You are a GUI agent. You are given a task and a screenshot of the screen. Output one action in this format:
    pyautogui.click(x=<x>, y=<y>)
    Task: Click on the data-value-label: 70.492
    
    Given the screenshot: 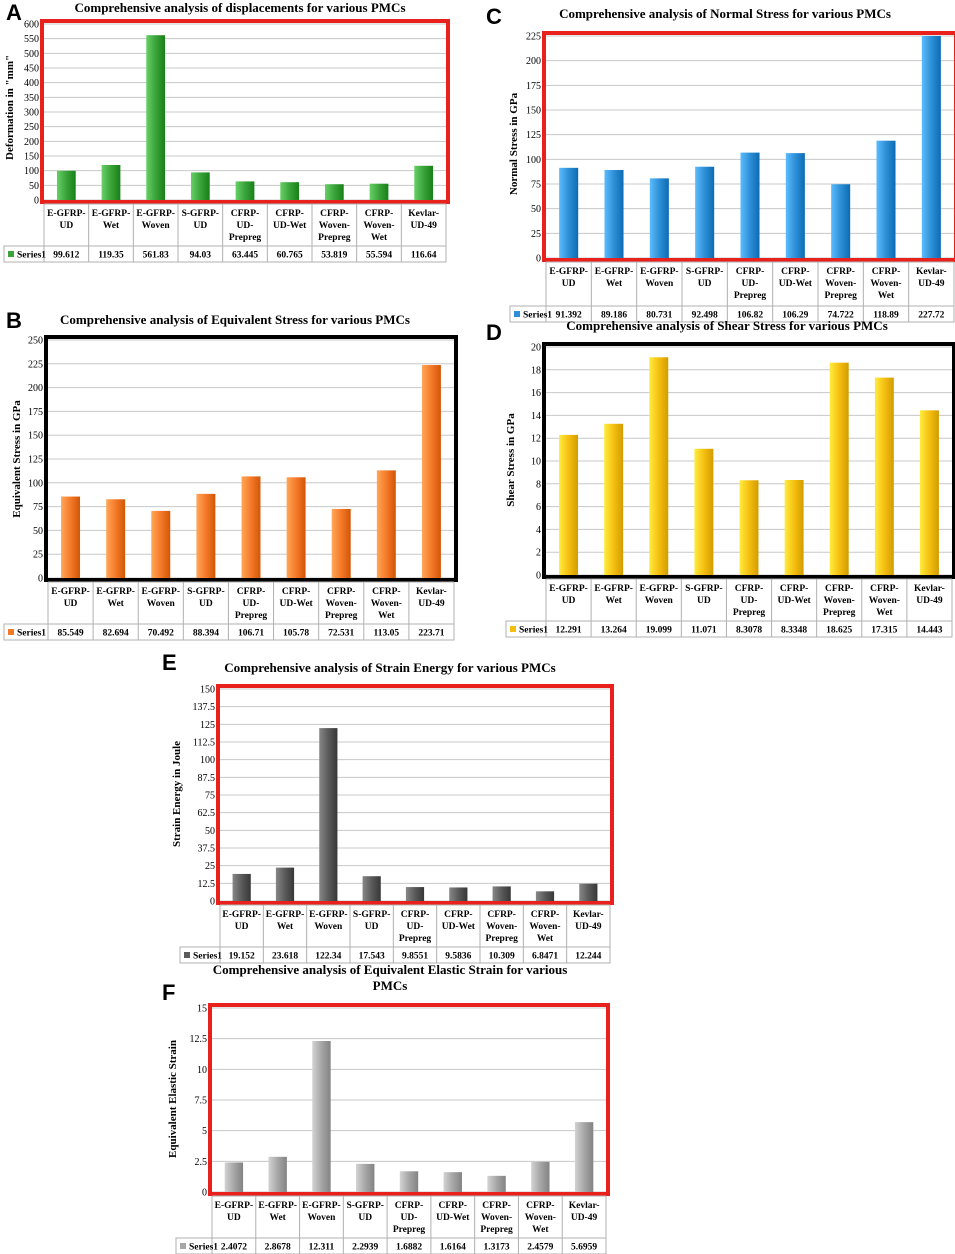 What is the action you would take?
    pyautogui.click(x=161, y=634)
    